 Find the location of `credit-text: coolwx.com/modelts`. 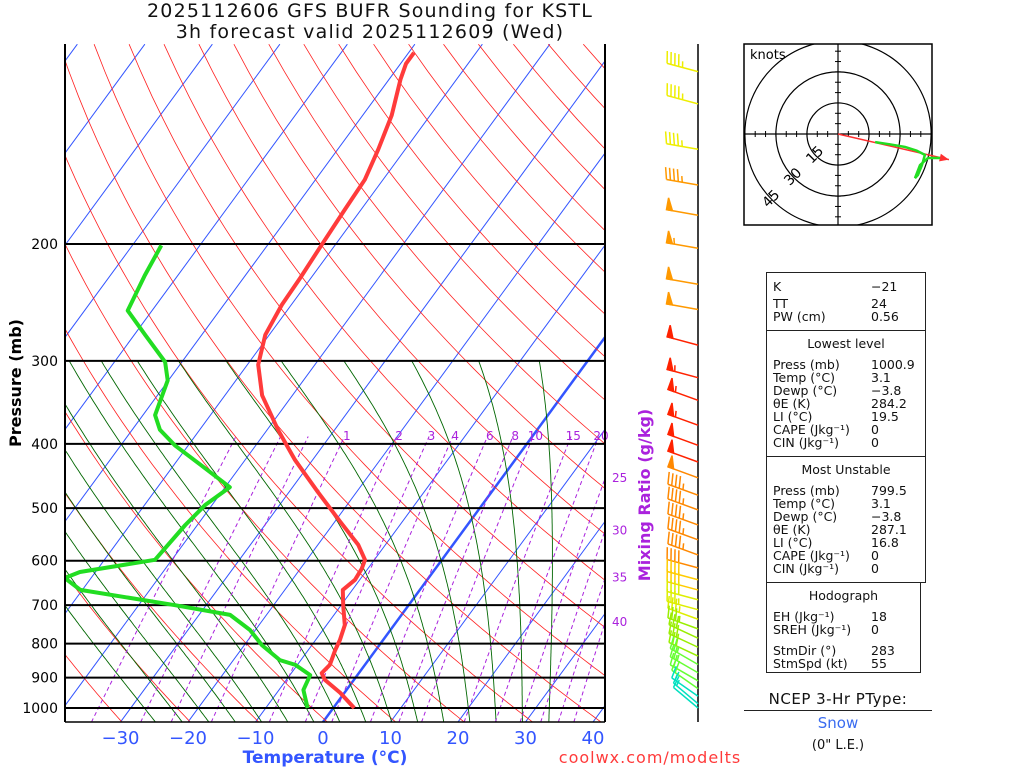

credit-text: coolwx.com/modelts is located at coordinates (650, 757).